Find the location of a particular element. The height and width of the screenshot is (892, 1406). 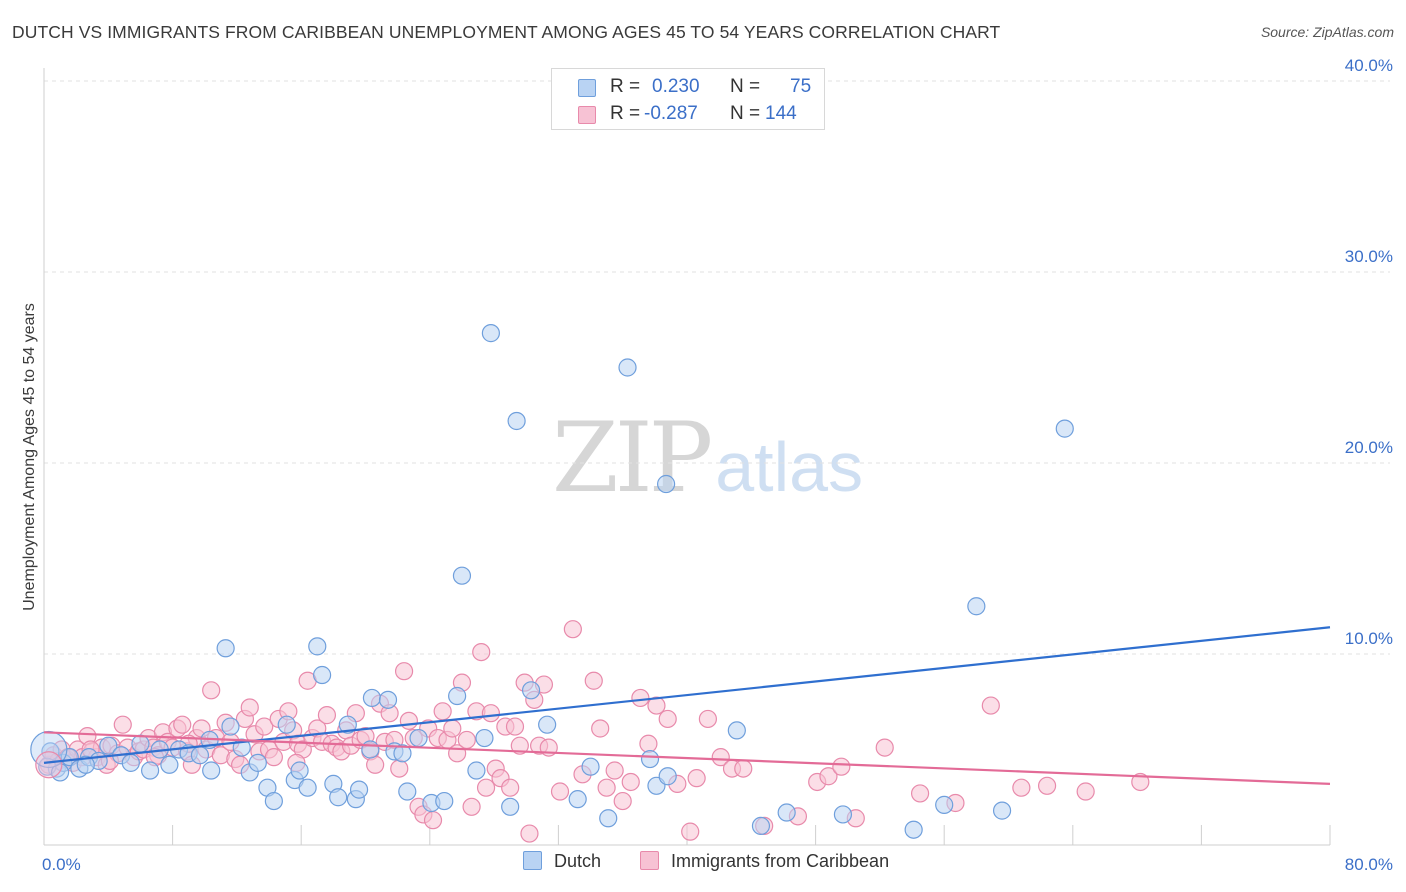

legend-item-caribbean: Immigrants from Caribbean is located at coordinates (764, 861).